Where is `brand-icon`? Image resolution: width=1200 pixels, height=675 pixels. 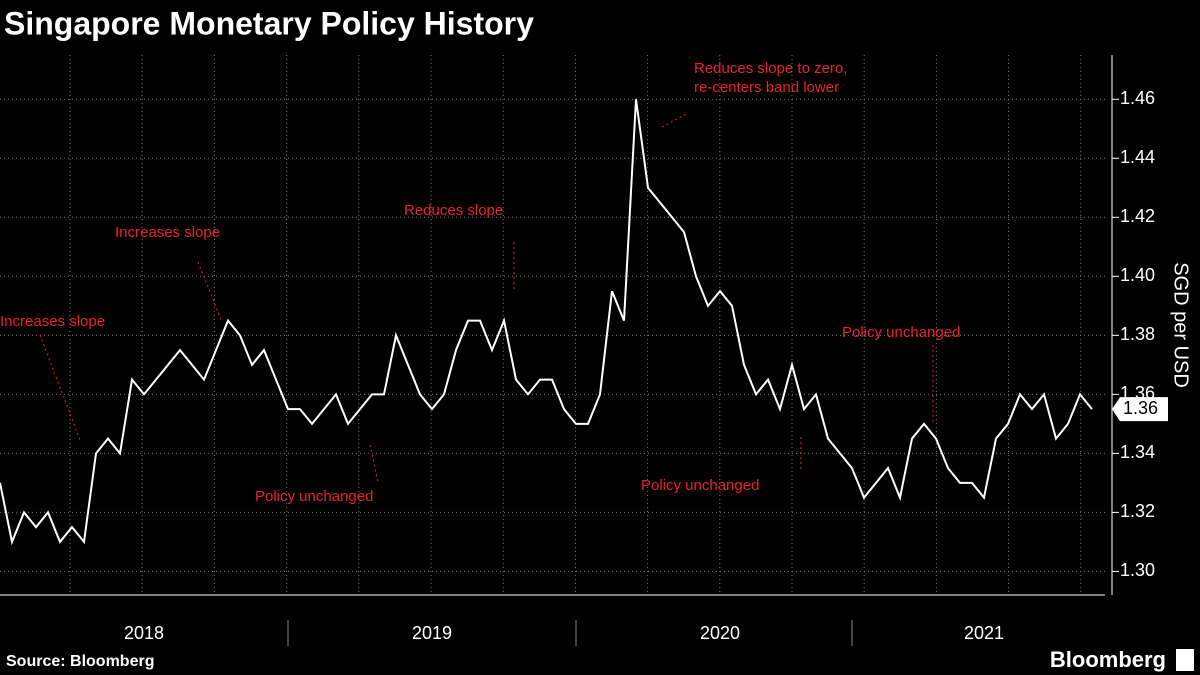
brand-icon is located at coordinates (1185, 660).